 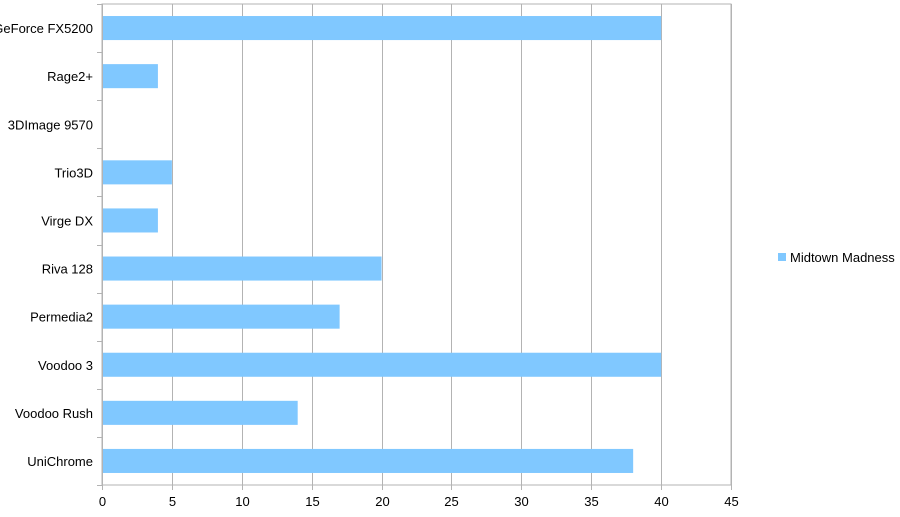 I want to click on x-tick-label: 15, so click(x=312, y=501).